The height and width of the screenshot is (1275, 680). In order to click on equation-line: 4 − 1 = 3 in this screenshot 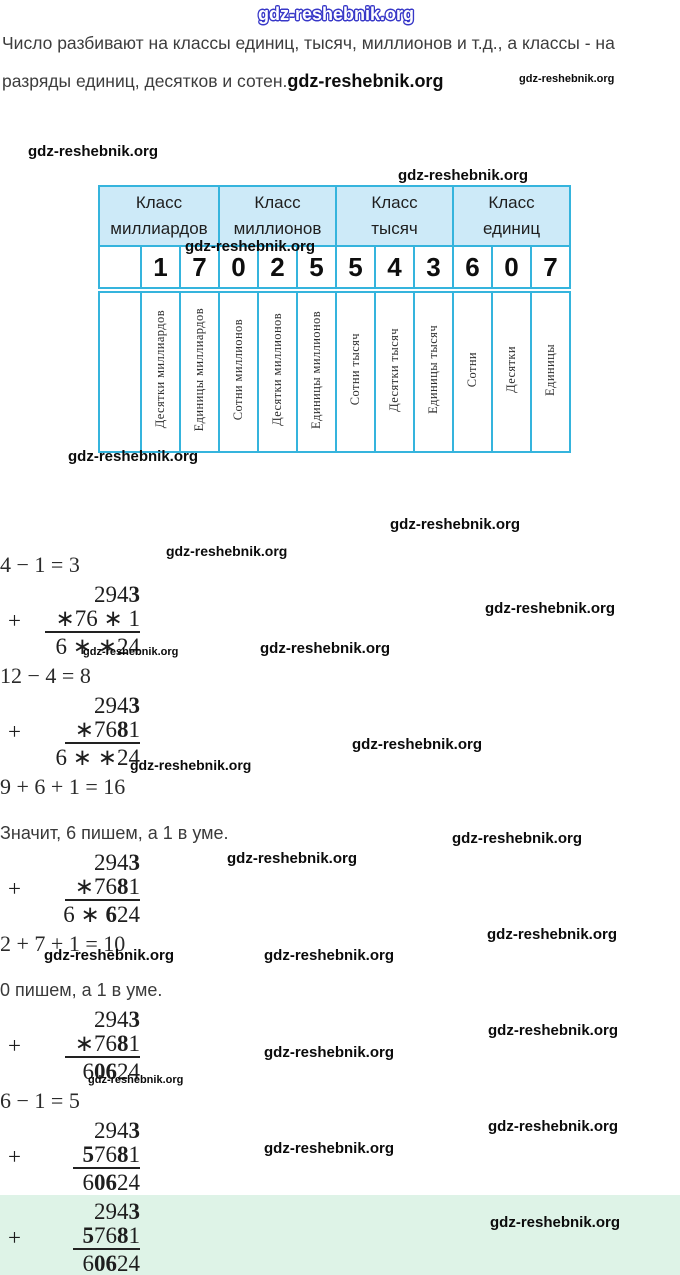, I will do `click(40, 564)`.